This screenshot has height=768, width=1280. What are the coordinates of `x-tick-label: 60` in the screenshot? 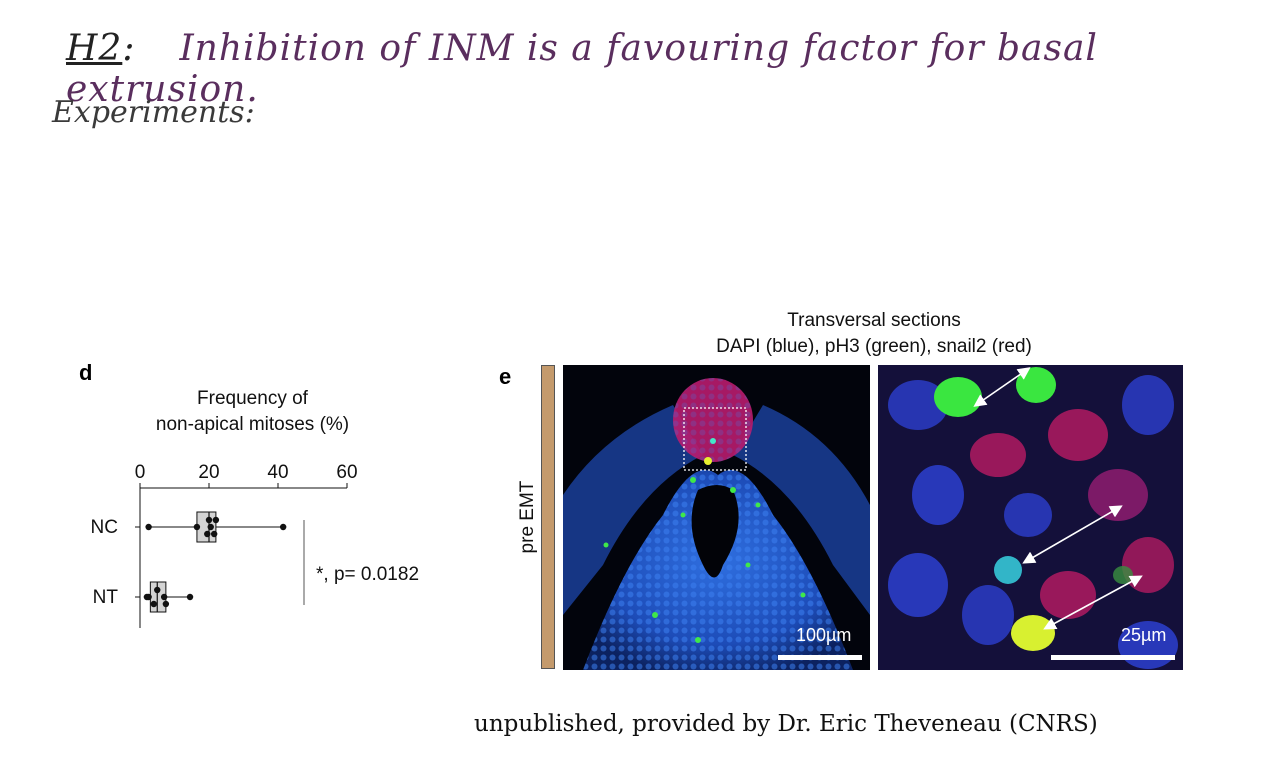 It's located at (346, 472).